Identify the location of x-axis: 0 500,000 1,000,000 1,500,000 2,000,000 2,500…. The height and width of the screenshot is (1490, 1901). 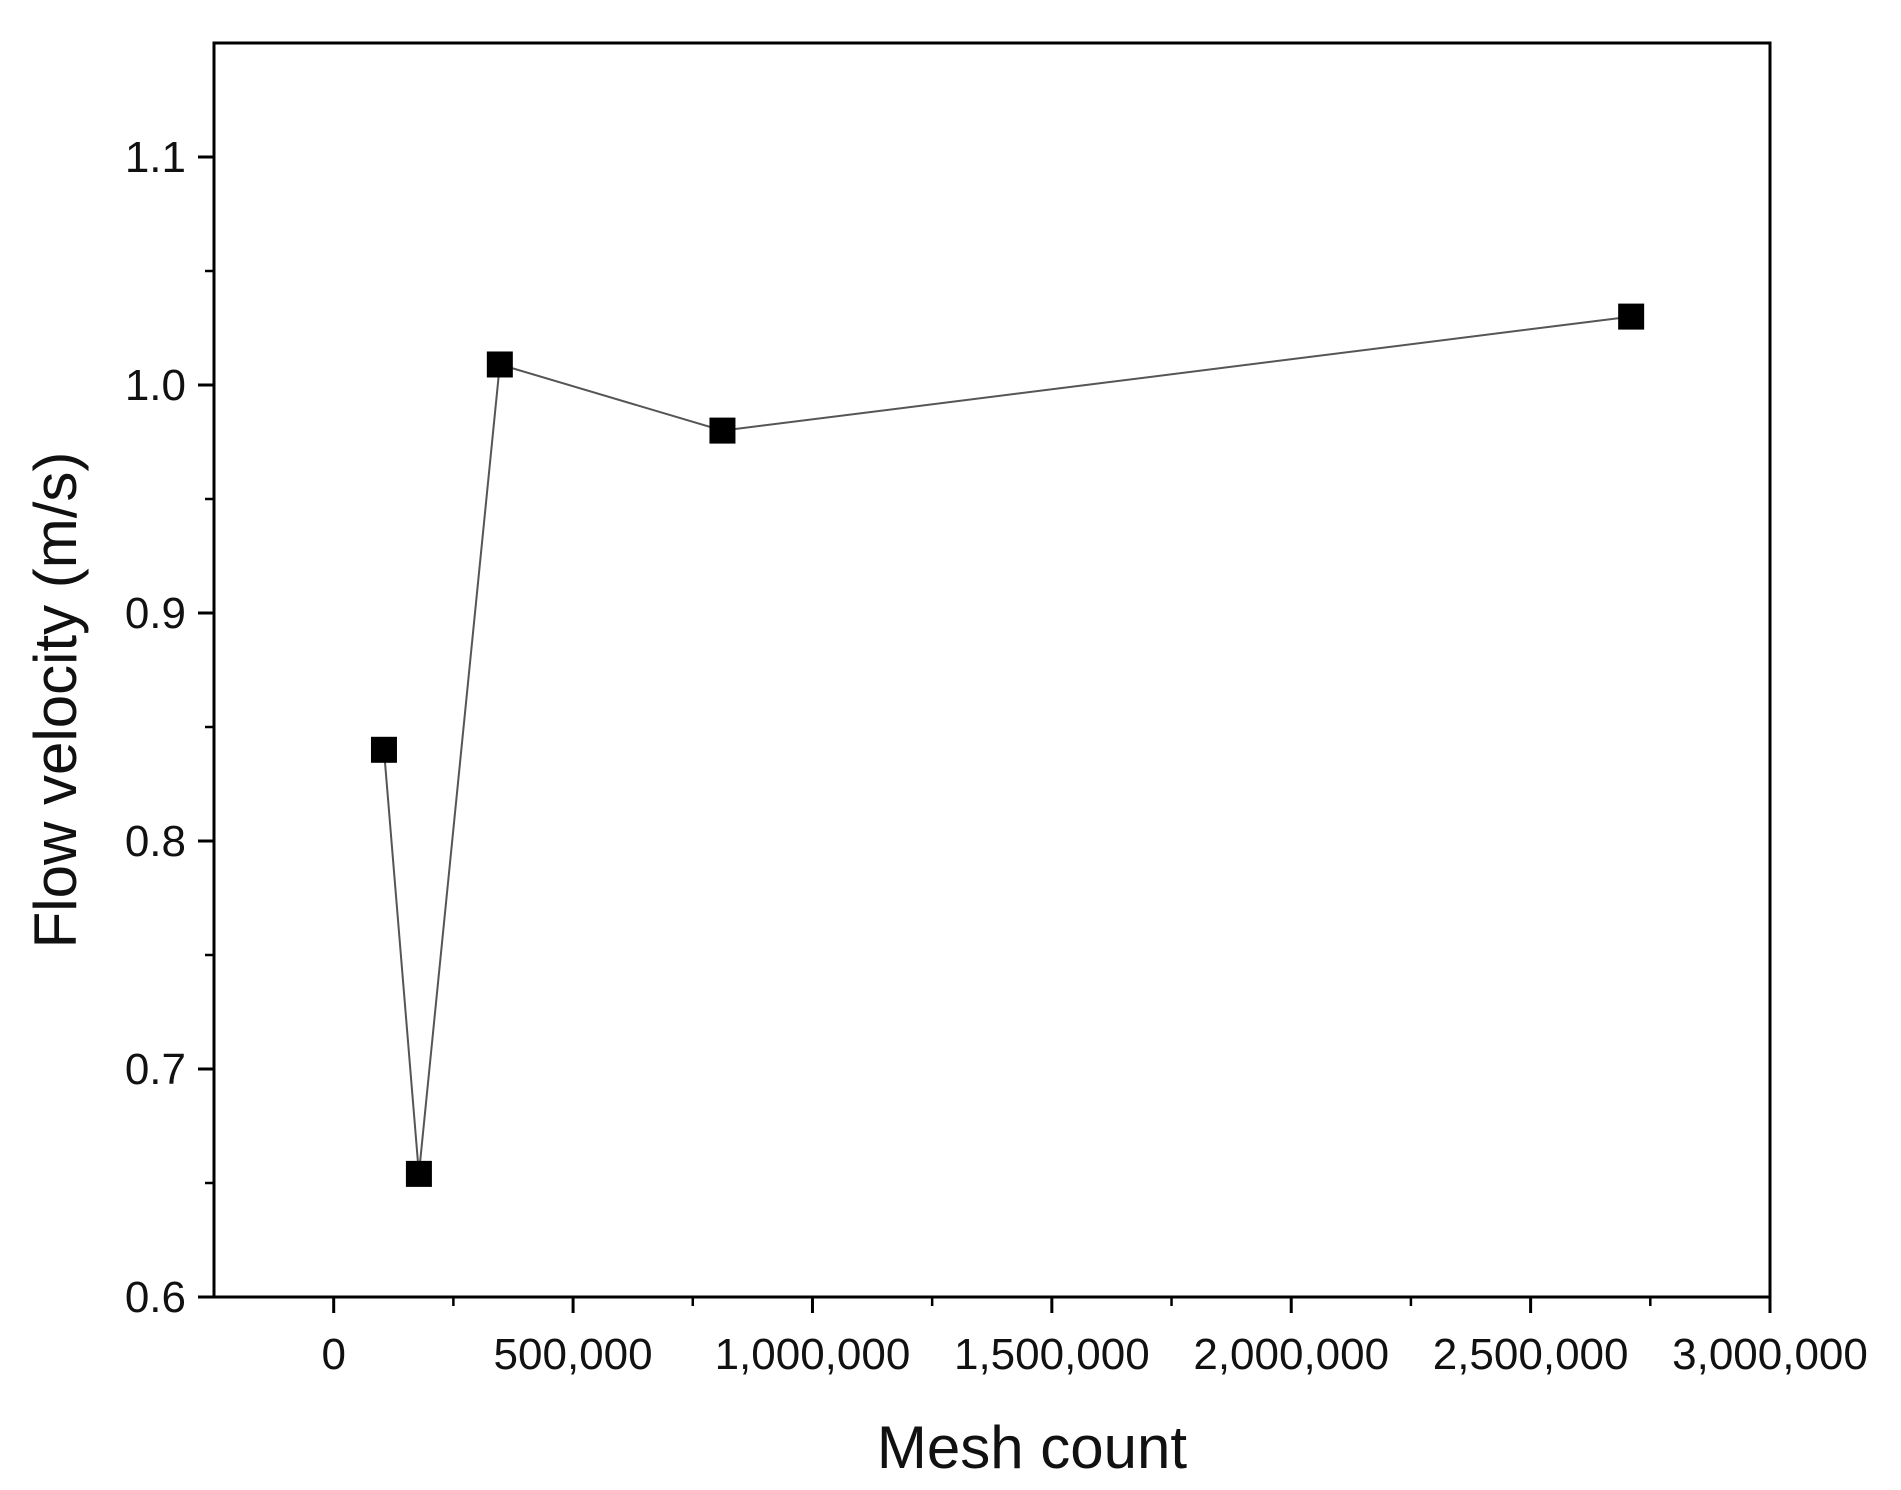
(1094, 1338).